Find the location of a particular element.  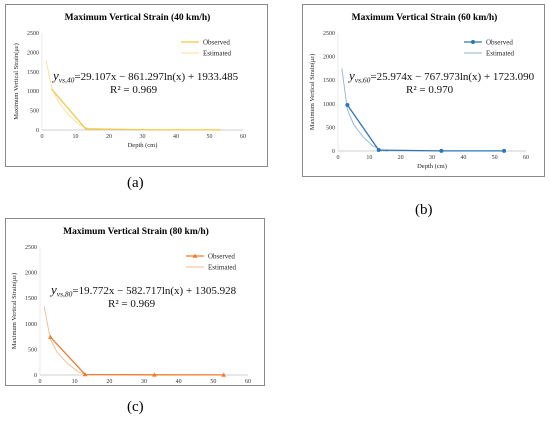

chart-b-y-tick-label: 2000 is located at coordinates (329, 58).